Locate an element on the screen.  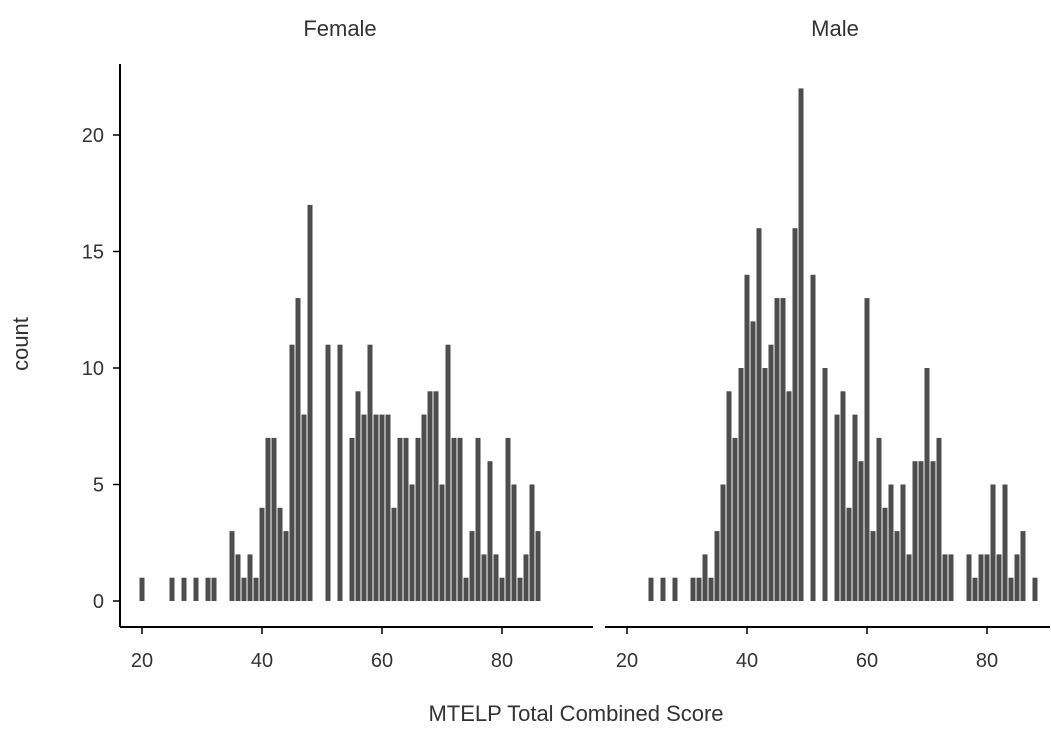
y-tick-label: 15 is located at coordinates (93, 253).